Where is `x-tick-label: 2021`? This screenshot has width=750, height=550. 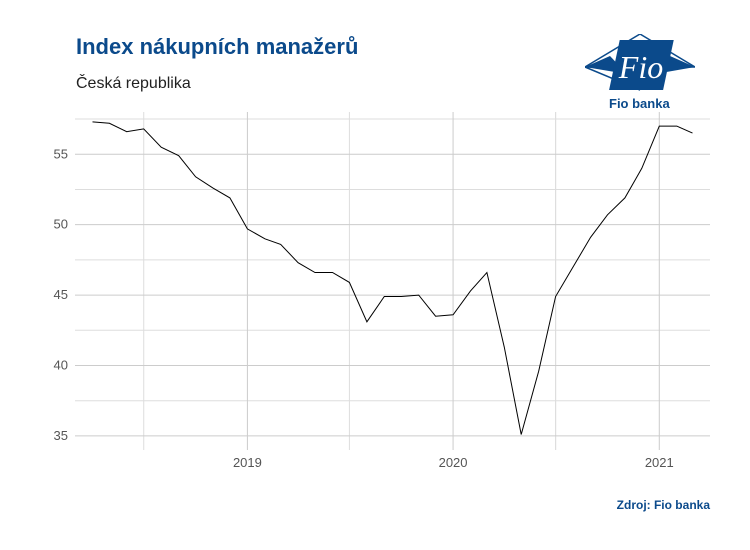 x-tick-label: 2021 is located at coordinates (659, 462).